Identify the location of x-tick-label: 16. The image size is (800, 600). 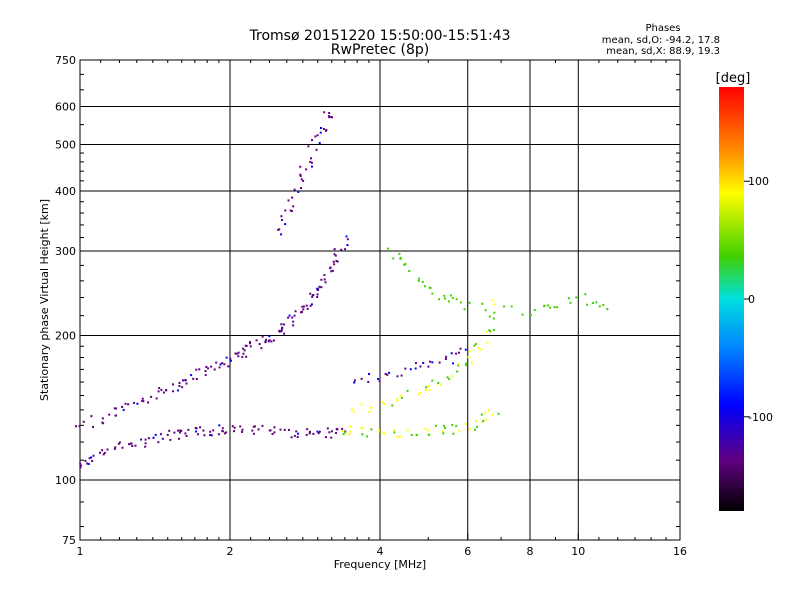
(680, 551).